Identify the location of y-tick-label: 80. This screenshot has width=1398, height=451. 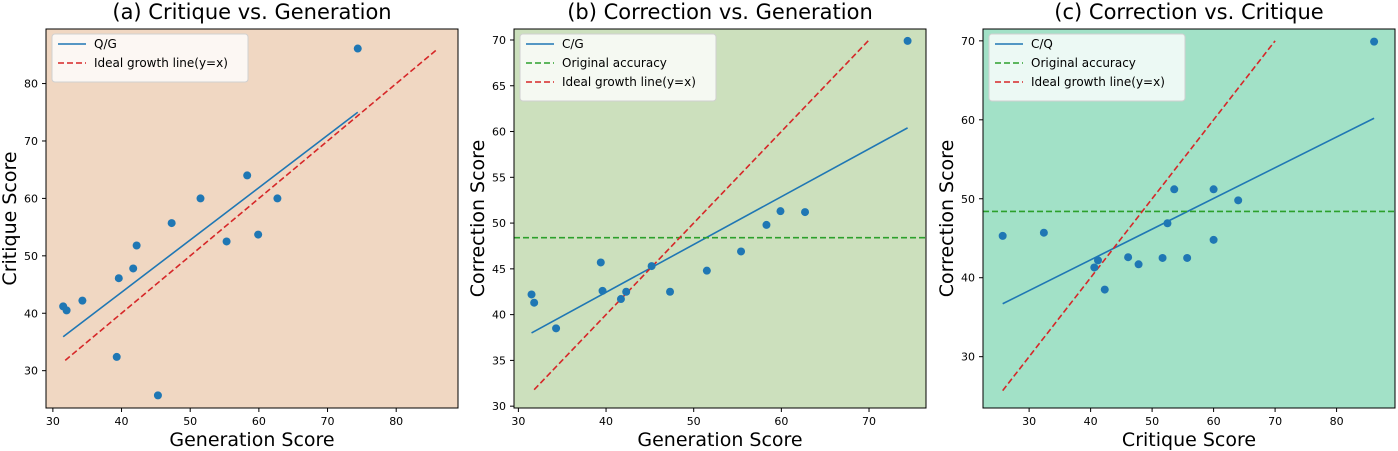
(31, 84).